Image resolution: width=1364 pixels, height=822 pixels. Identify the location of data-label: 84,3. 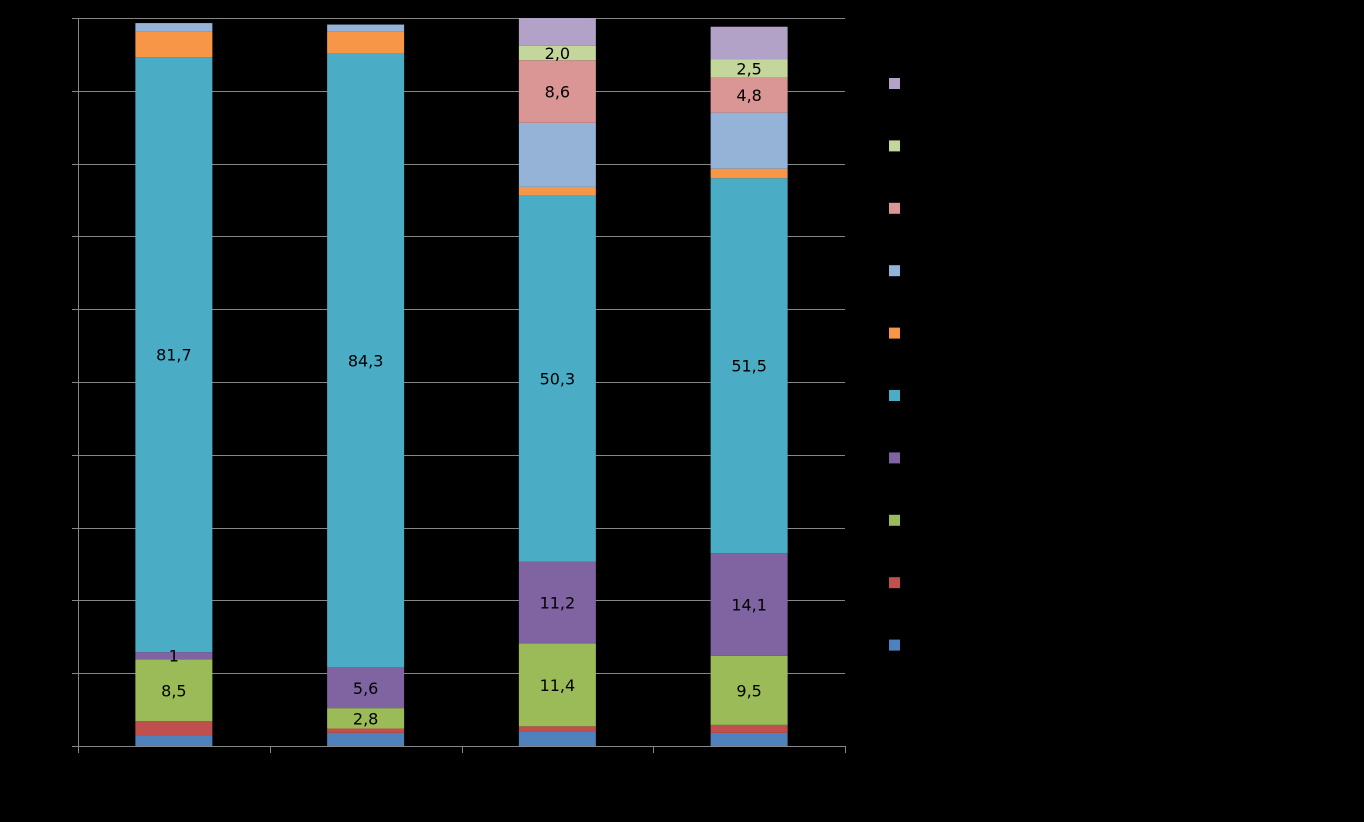
(366, 361).